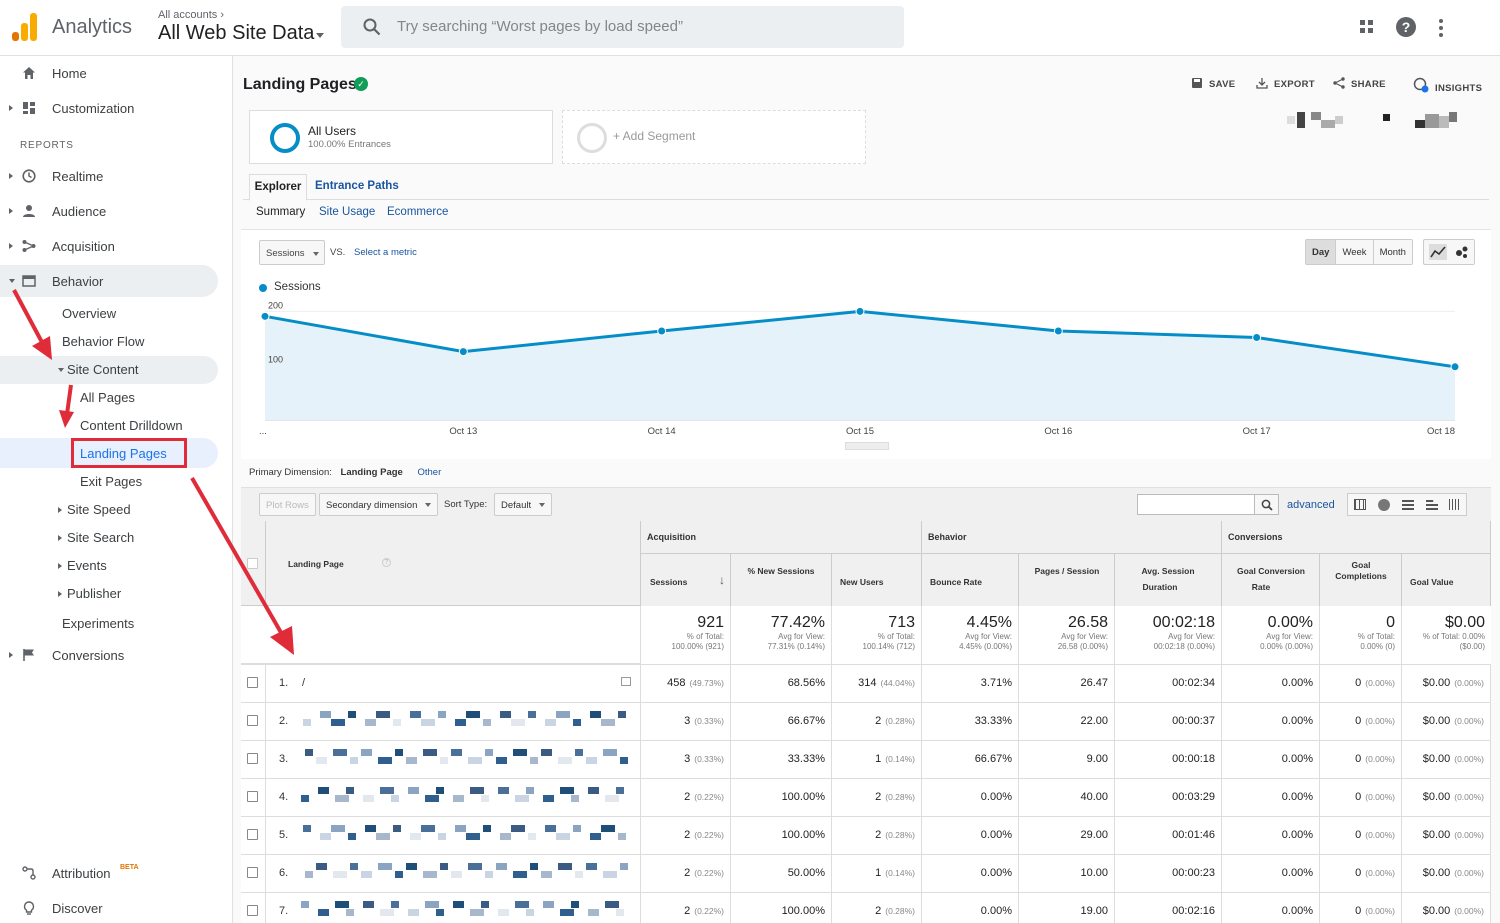 This screenshot has height=923, width=1500. I want to click on line-chart-icon, so click(1438, 252).